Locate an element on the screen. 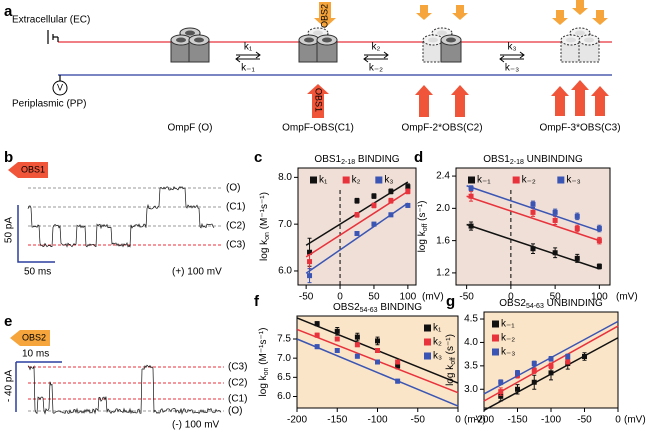 This screenshot has width=646, height=434. plot-frame is located at coordinates (357, 226).